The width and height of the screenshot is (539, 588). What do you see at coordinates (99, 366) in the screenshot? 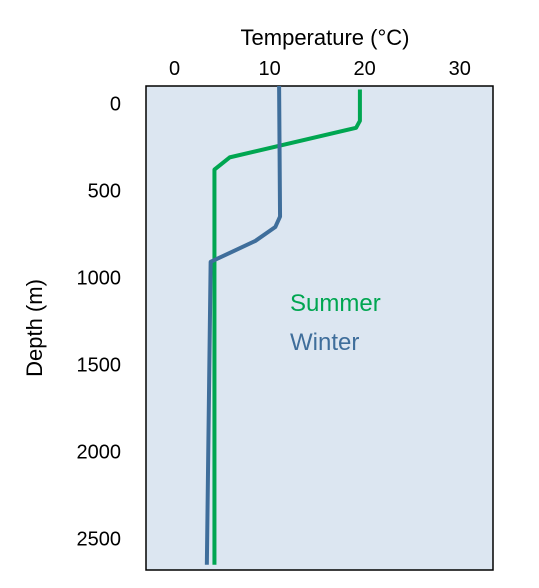
I see `y-tick-label: 1500` at bounding box center [99, 366].